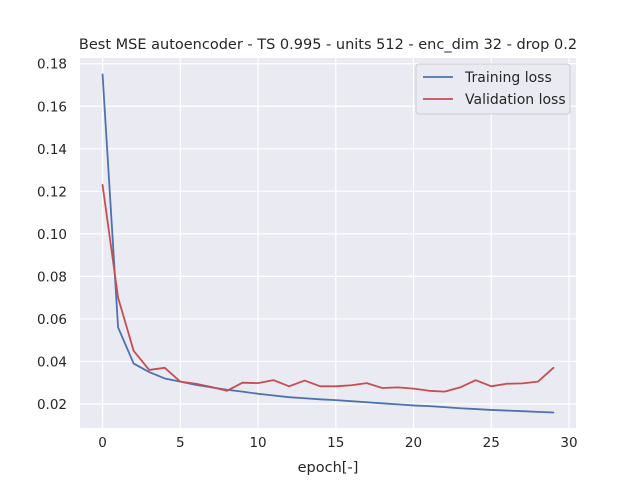 This screenshot has height=480, width=640. What do you see at coordinates (515, 100) in the screenshot?
I see `legend-label-validation: Validation loss` at bounding box center [515, 100].